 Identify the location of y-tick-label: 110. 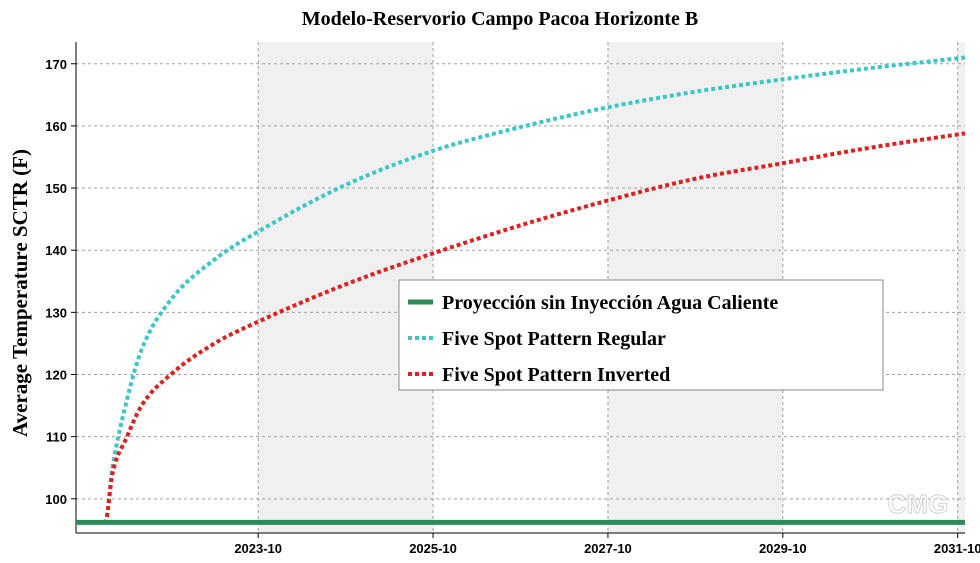
(56, 437).